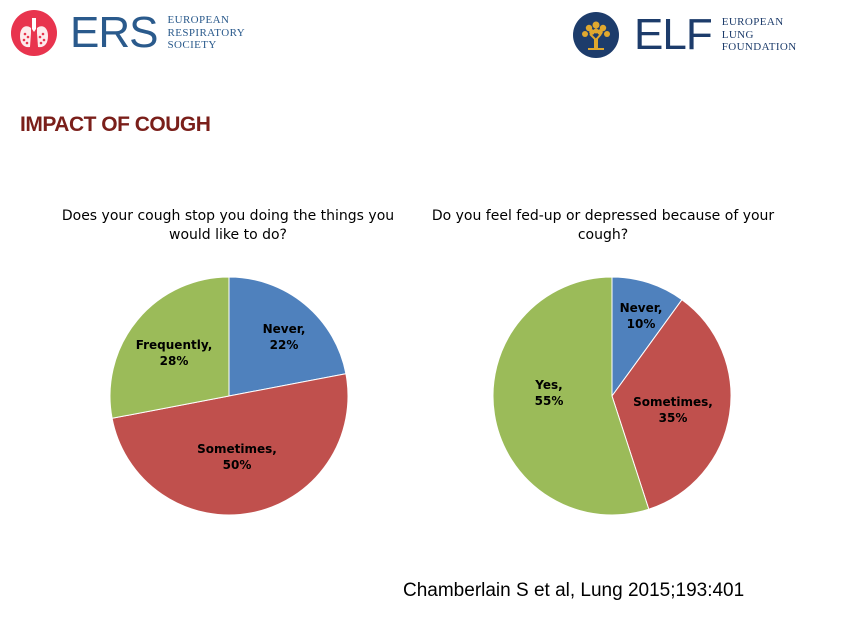 This screenshot has width=845, height=625. What do you see at coordinates (174, 353) in the screenshot?
I see `data-label-frequently: Frequently, 28%` at bounding box center [174, 353].